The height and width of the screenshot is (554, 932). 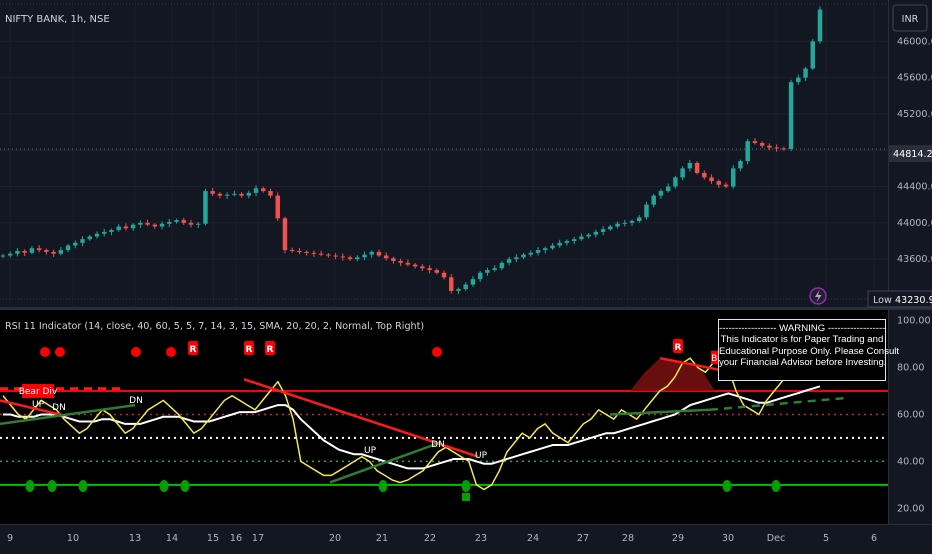 I want to click on ma-line, so click(x=412, y=427).